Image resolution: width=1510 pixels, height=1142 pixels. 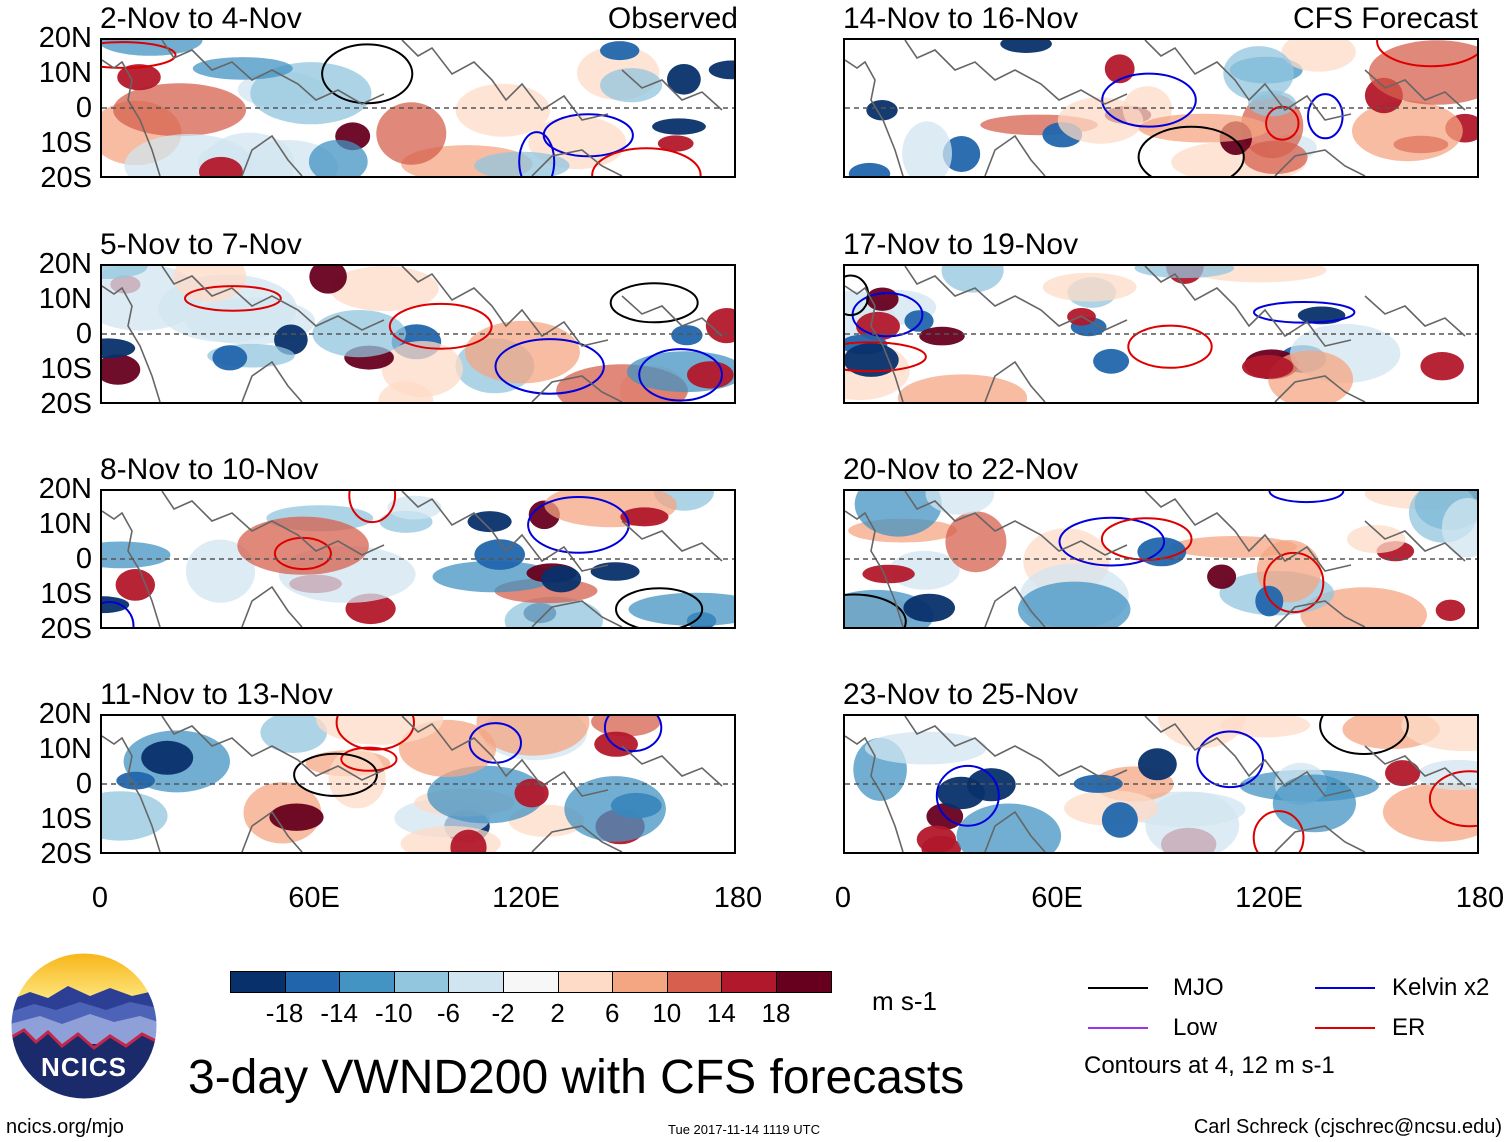 What do you see at coordinates (576, 1077) in the screenshot?
I see `main-title: 3-day VWND200 with CFS forecasts` at bounding box center [576, 1077].